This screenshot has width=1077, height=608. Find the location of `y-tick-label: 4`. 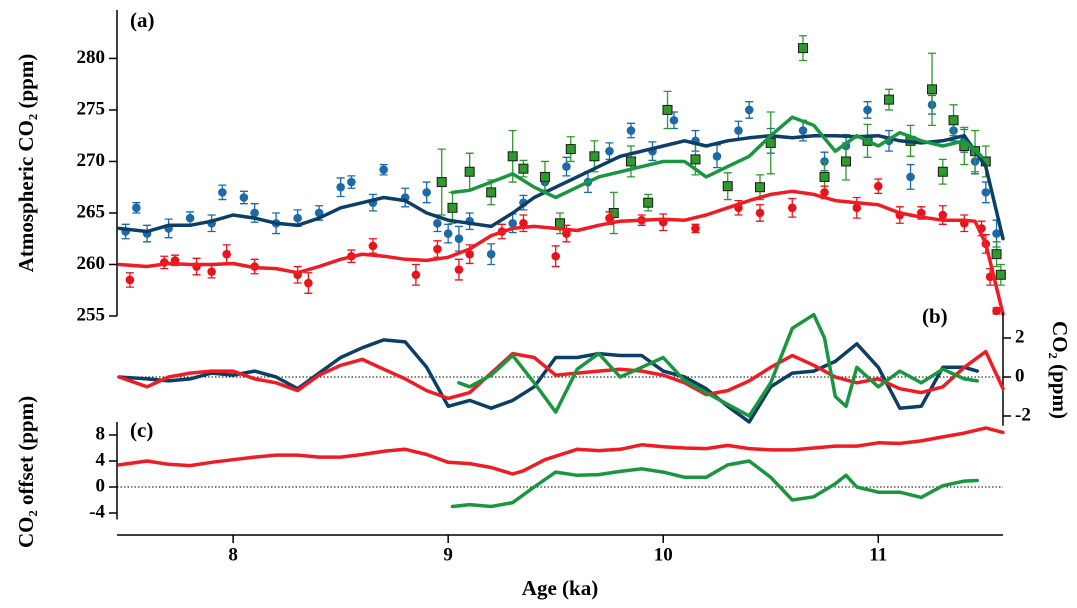

y-tick-label: 4 is located at coordinates (101, 459).